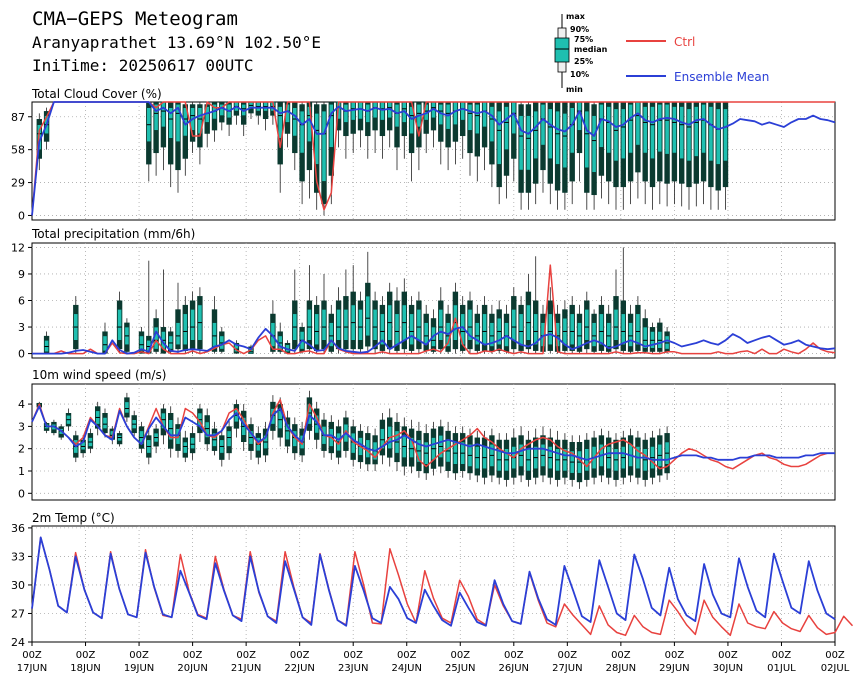 Image resolution: width=859 pixels, height=685 pixels. I want to click on x-tick-date: 18JUN, so click(85, 668).